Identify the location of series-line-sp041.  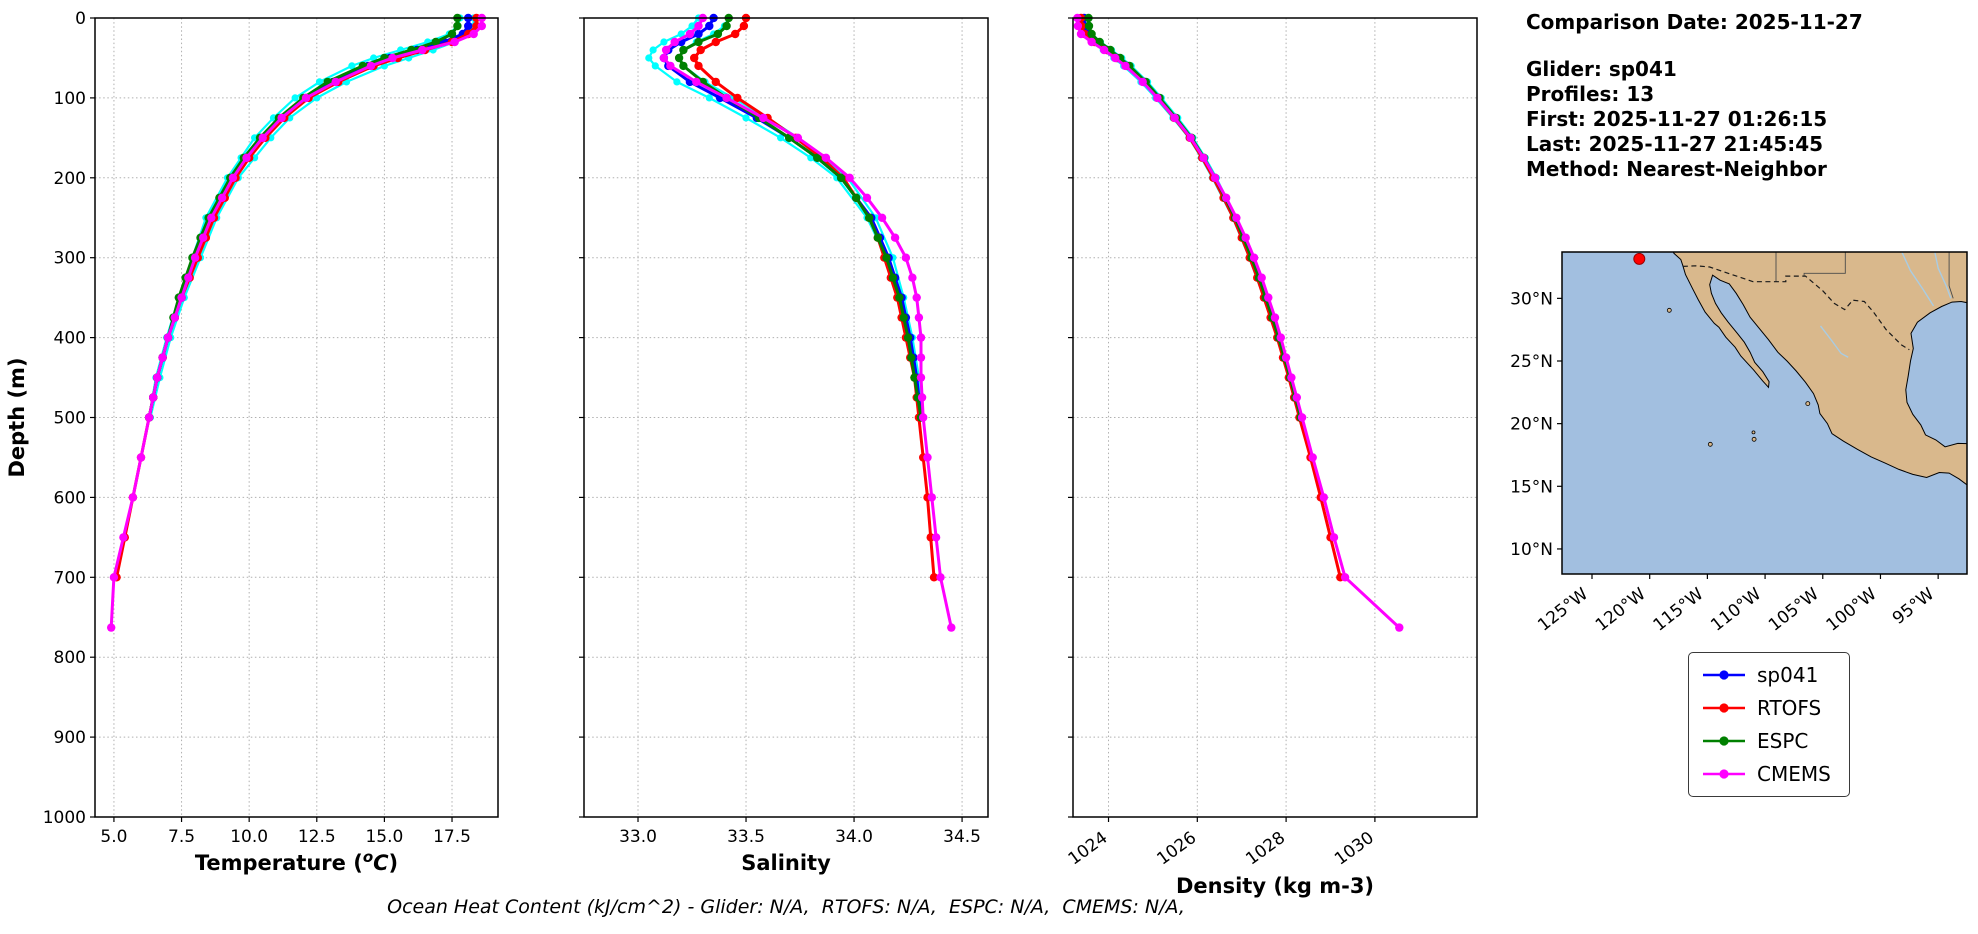
(1192, 217).